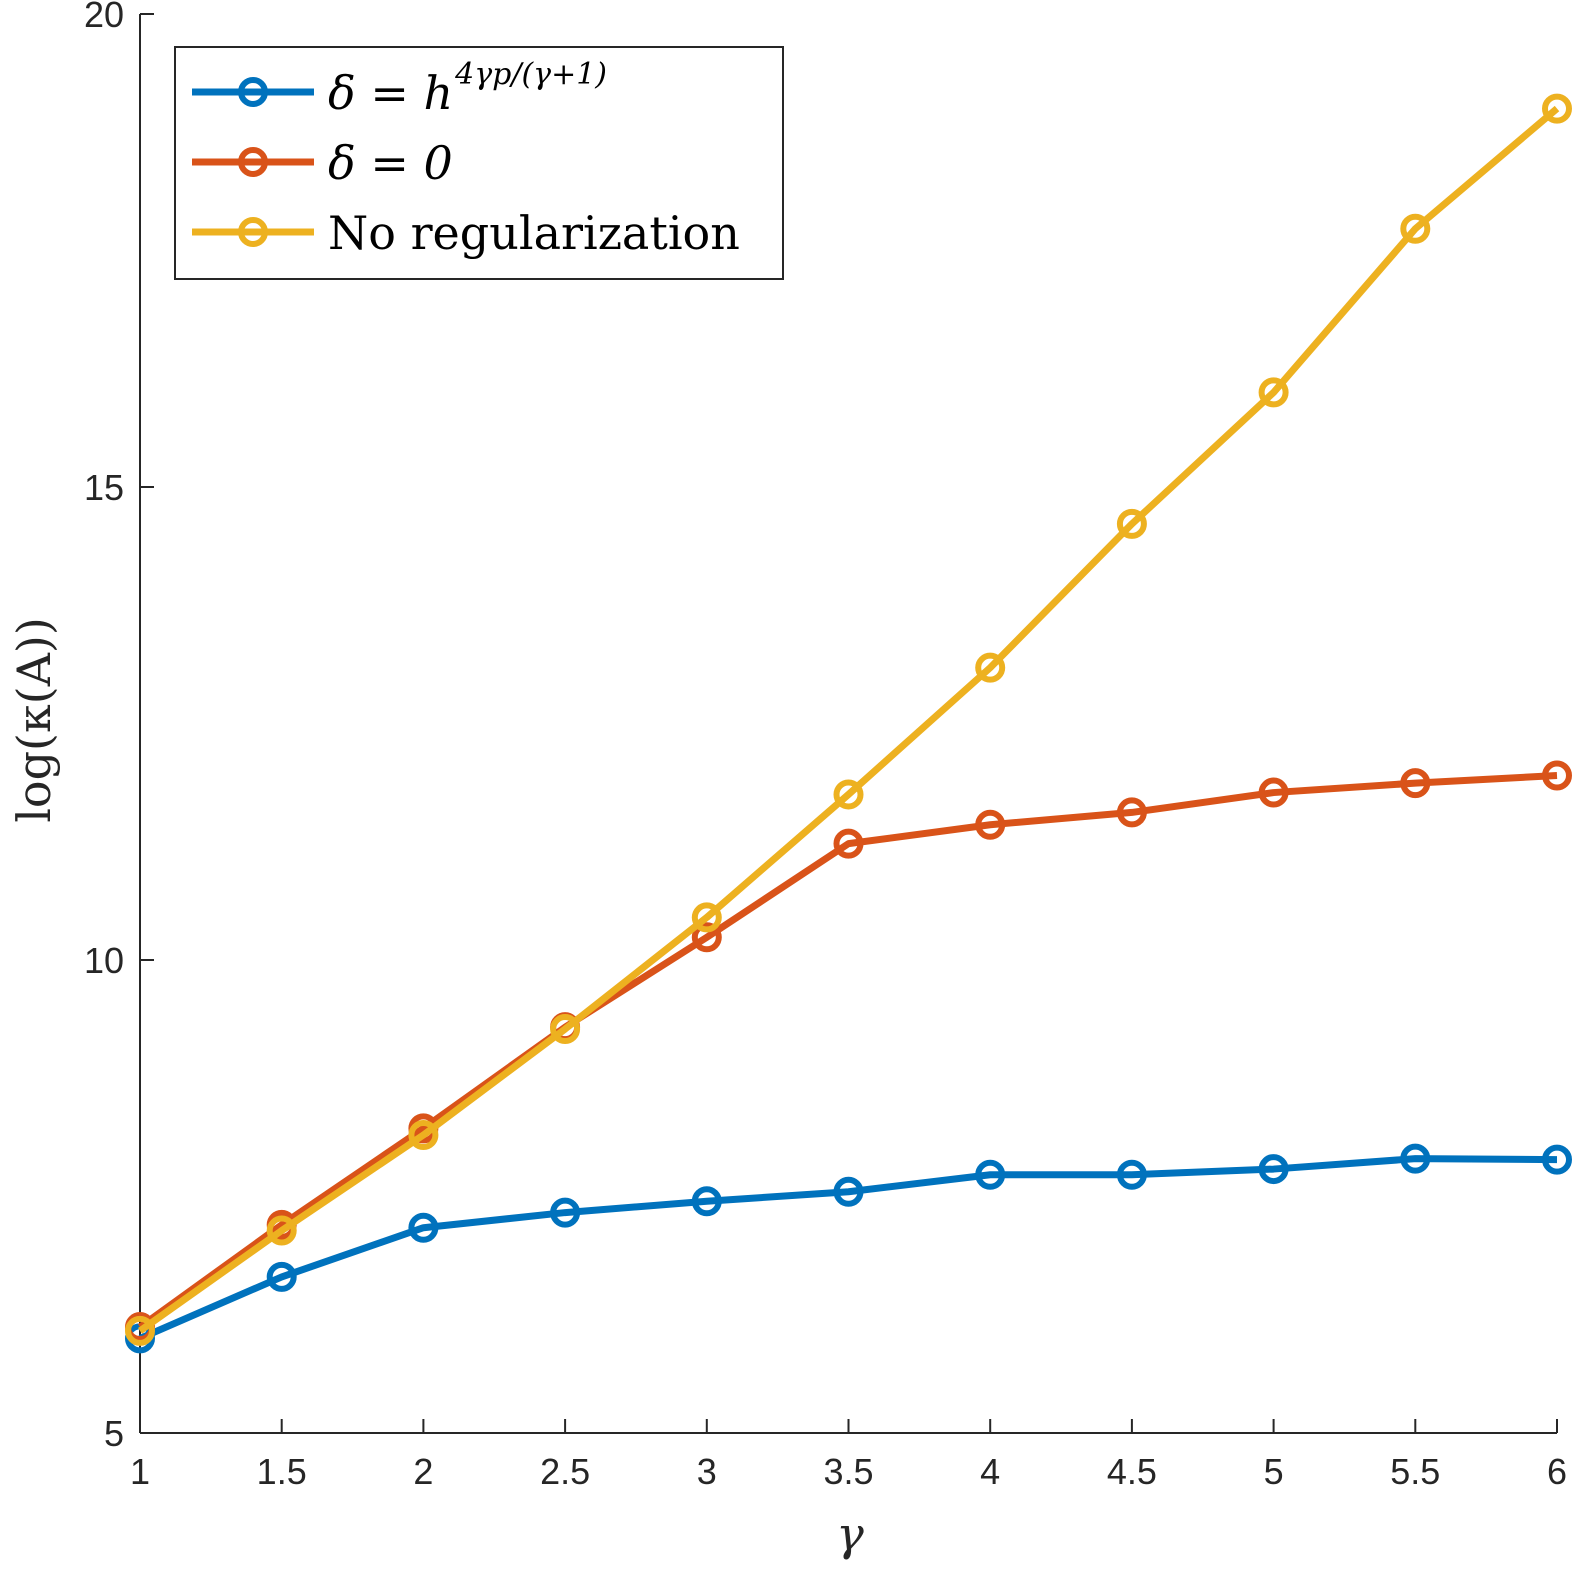 This screenshot has width=1578, height=1569. I want to click on x-tick-label: 2.5, so click(565, 1471).